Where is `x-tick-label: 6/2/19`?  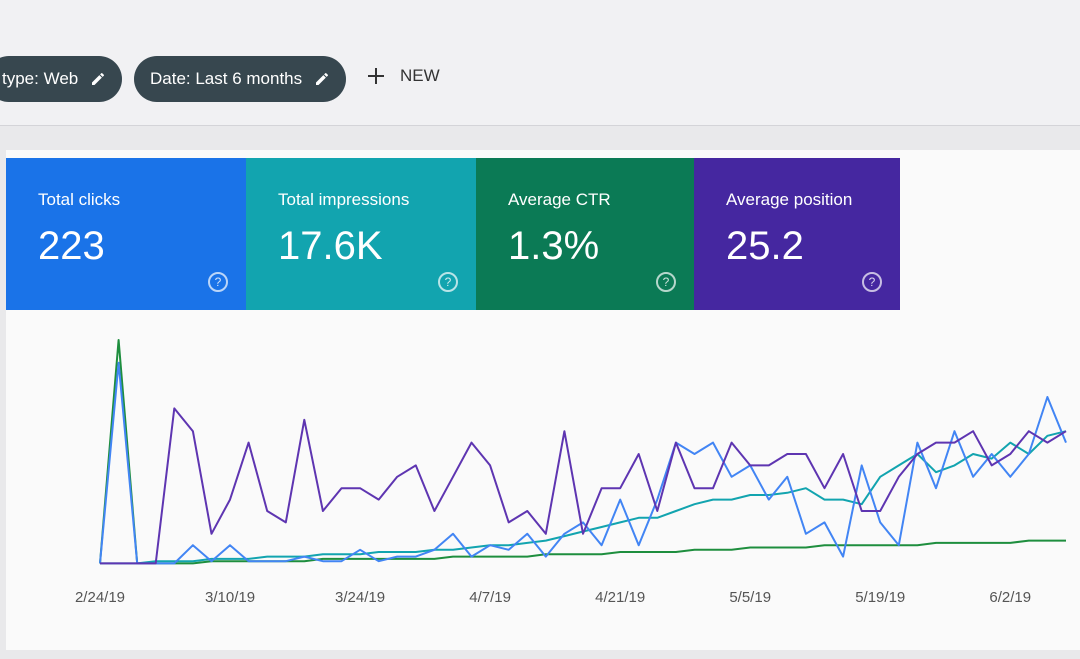
x-tick-label: 6/2/19 is located at coordinates (1010, 597).